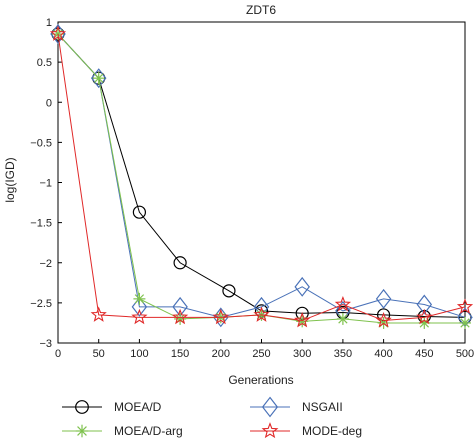 The image size is (474, 442). What do you see at coordinates (41, 304) in the screenshot?
I see `y-tick-label: −2.5` at bounding box center [41, 304].